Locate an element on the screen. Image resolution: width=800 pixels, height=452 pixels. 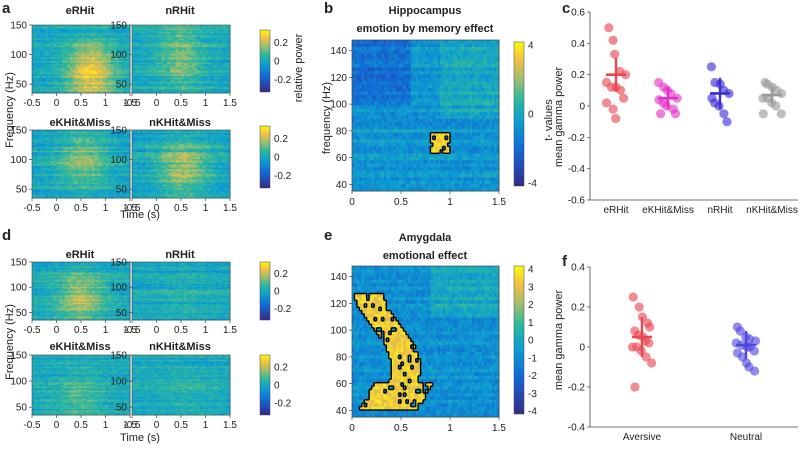
panel-label-d: d is located at coordinates (6, 235).